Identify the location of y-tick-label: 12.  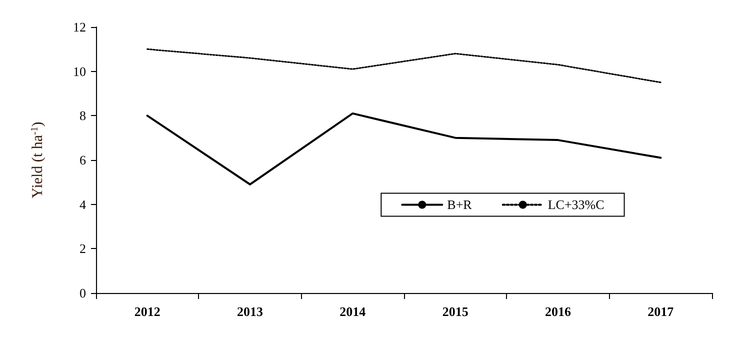
(79, 27).